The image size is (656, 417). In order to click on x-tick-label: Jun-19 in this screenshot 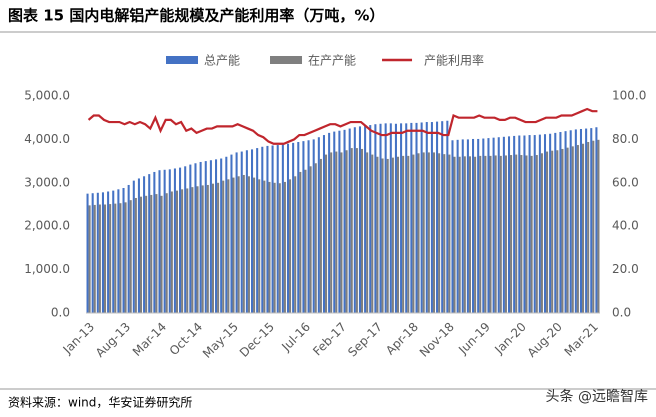, I will do `click(474, 339)`.